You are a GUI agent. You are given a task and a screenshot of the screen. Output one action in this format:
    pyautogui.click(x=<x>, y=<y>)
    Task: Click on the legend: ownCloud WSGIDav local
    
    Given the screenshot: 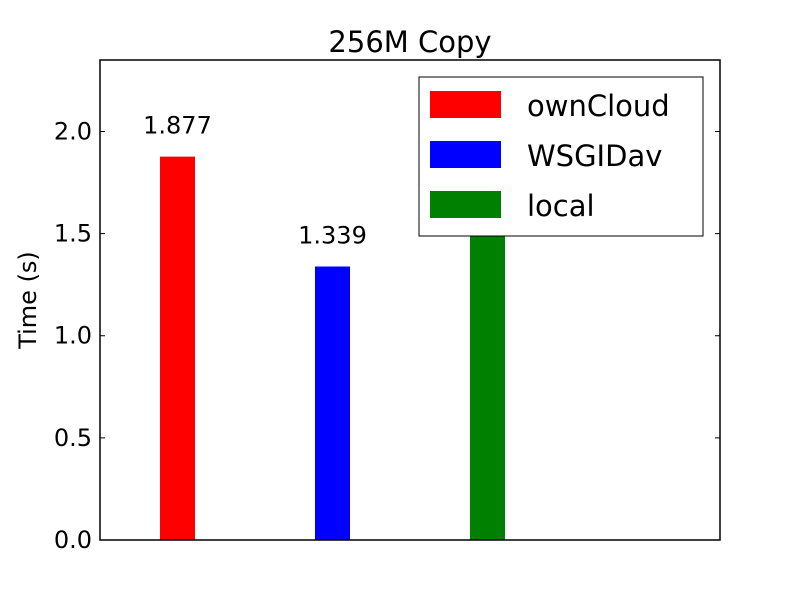 What is the action you would take?
    pyautogui.click(x=561, y=156)
    